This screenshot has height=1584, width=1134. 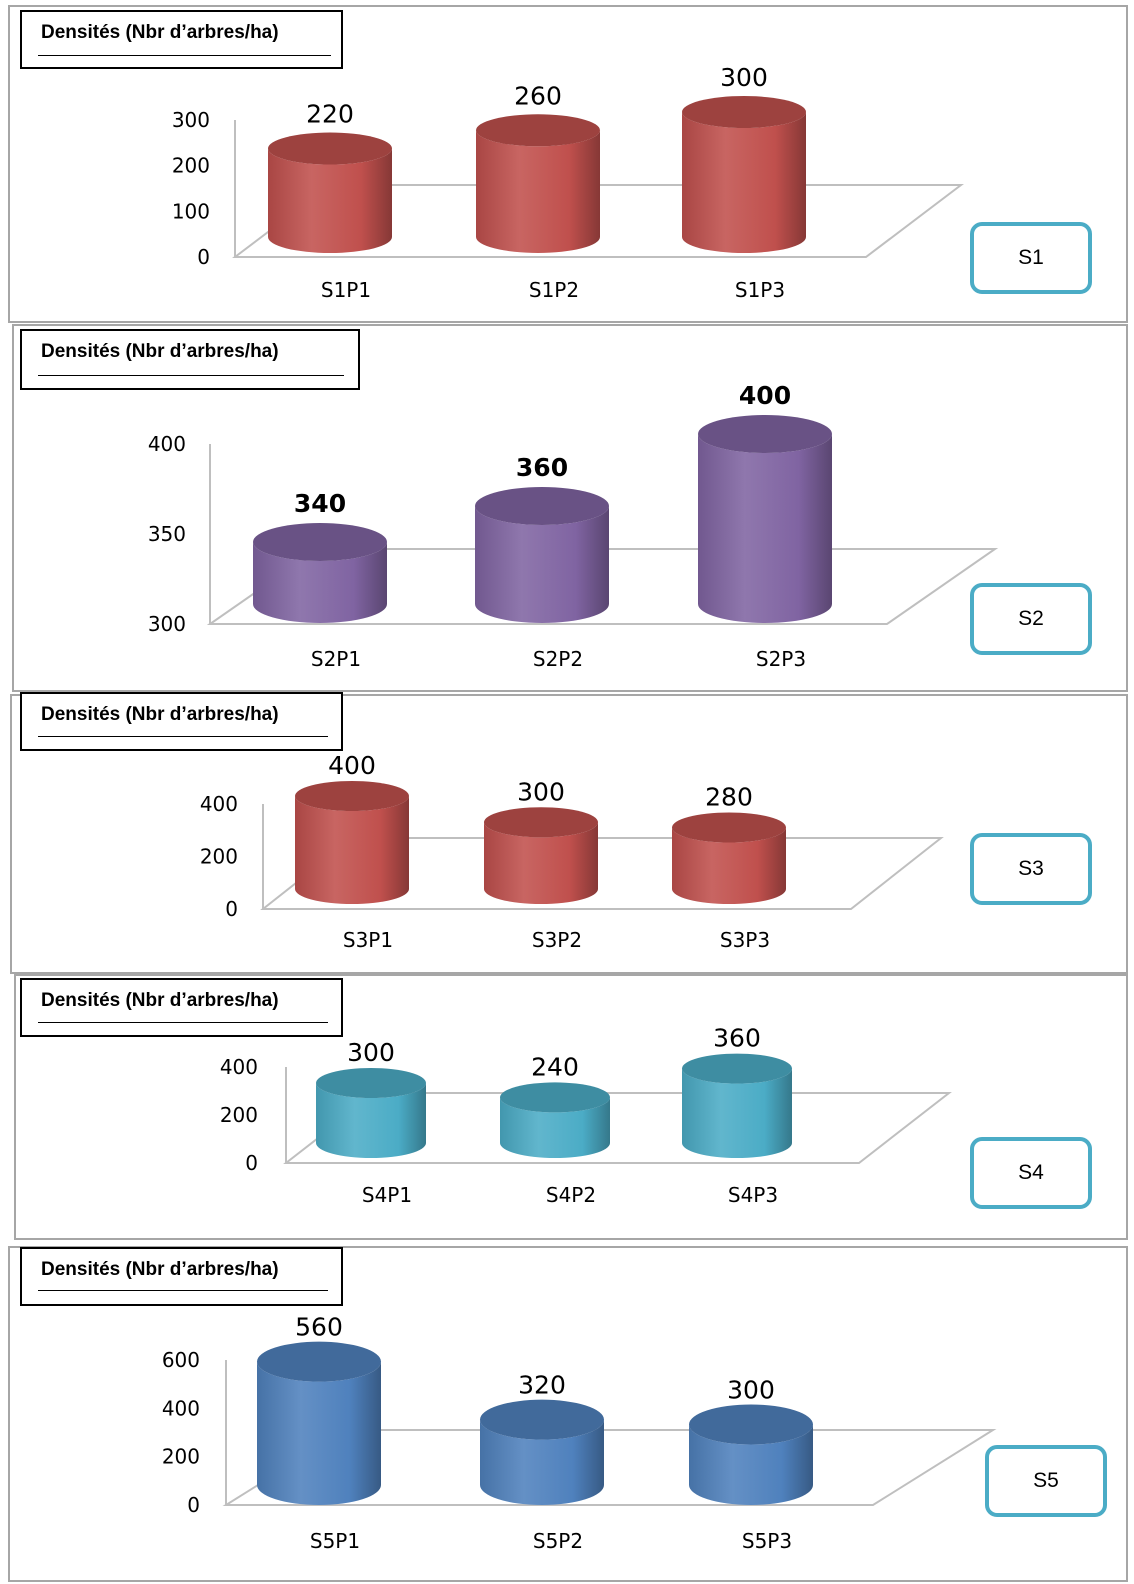 What do you see at coordinates (558, 1541) in the screenshot?
I see `x-category-label: S5P2` at bounding box center [558, 1541].